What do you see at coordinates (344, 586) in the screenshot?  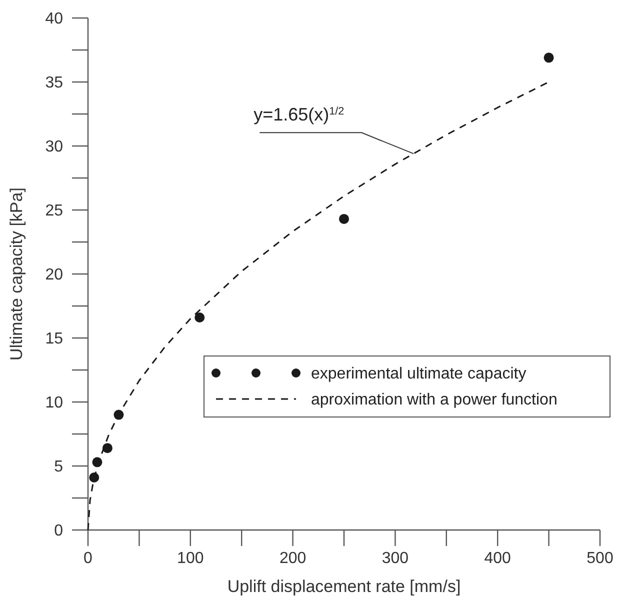 I see `x-axis-title: Uplift displacement rate [mm/s]` at bounding box center [344, 586].